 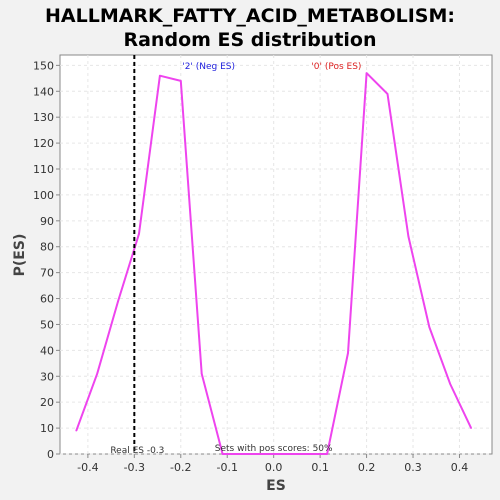 What do you see at coordinates (47, 221) in the screenshot?
I see `y-tick-label: 90` at bounding box center [47, 221].